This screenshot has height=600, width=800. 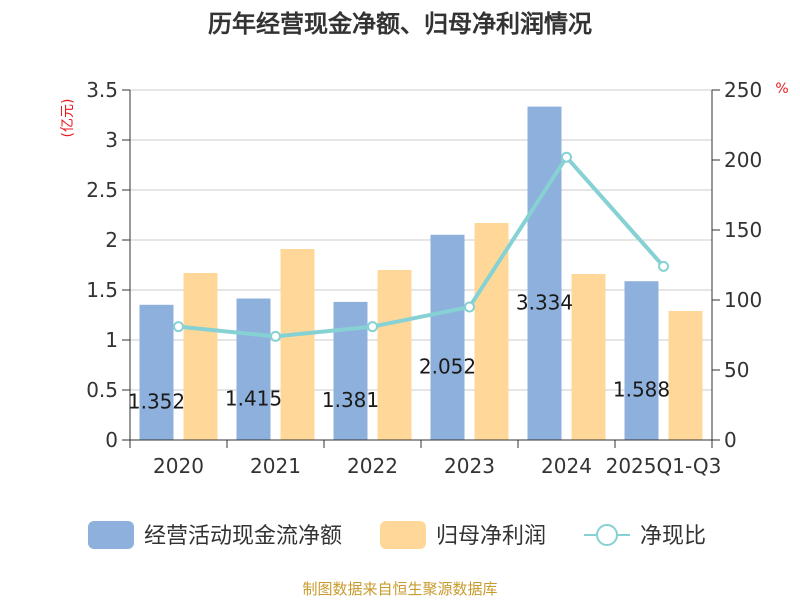 What do you see at coordinates (253, 398) in the screenshot?
I see `bar-value-label: 1.415` at bounding box center [253, 398].